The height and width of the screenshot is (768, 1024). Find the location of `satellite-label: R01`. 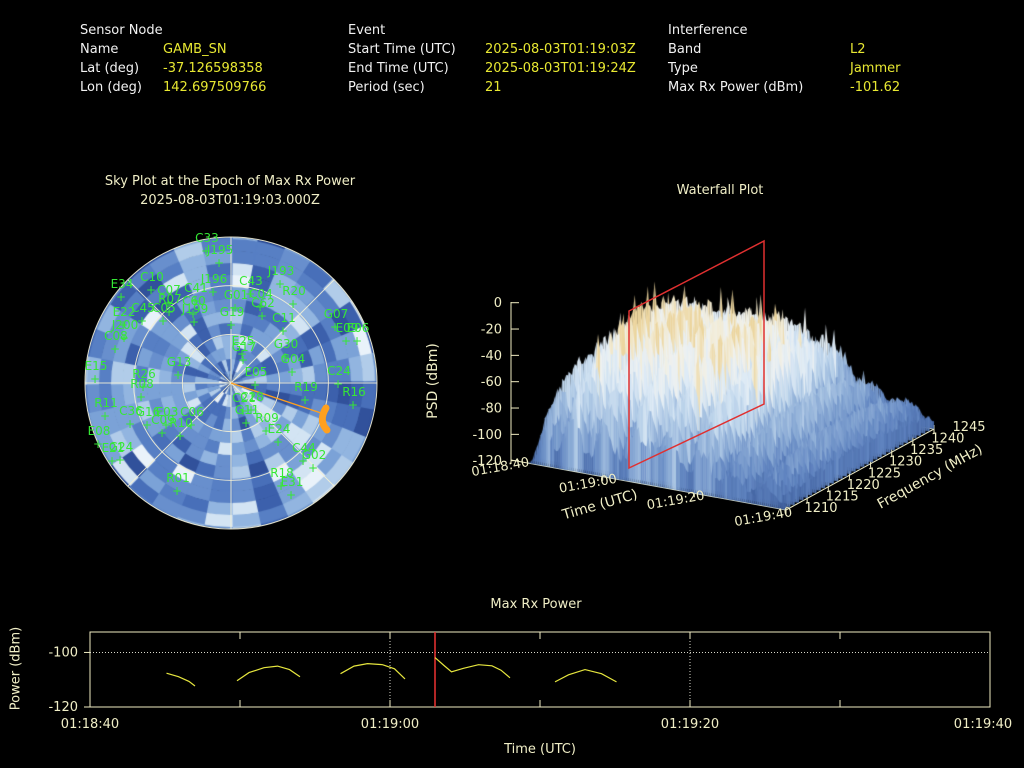

satellite-label: R01 is located at coordinates (178, 478).